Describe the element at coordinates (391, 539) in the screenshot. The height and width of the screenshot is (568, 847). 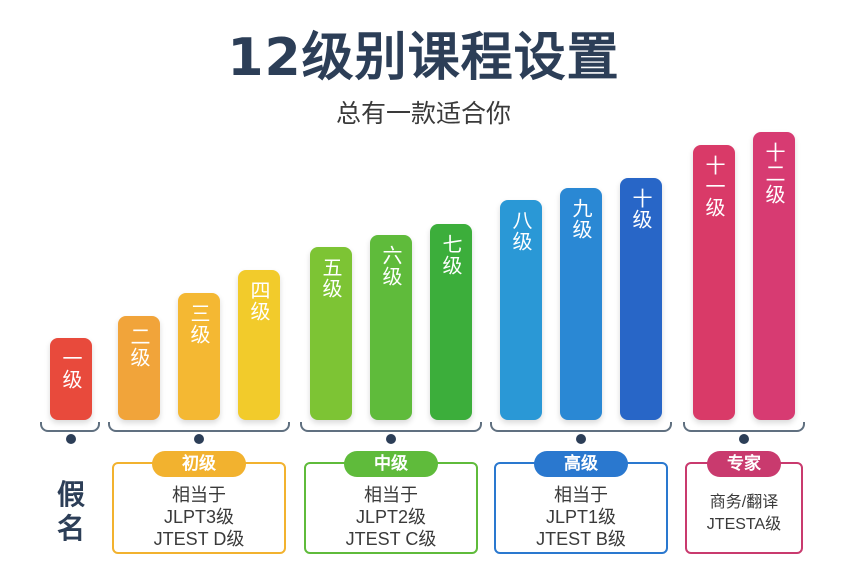
I see `desc-line: JTEST C级` at that location.